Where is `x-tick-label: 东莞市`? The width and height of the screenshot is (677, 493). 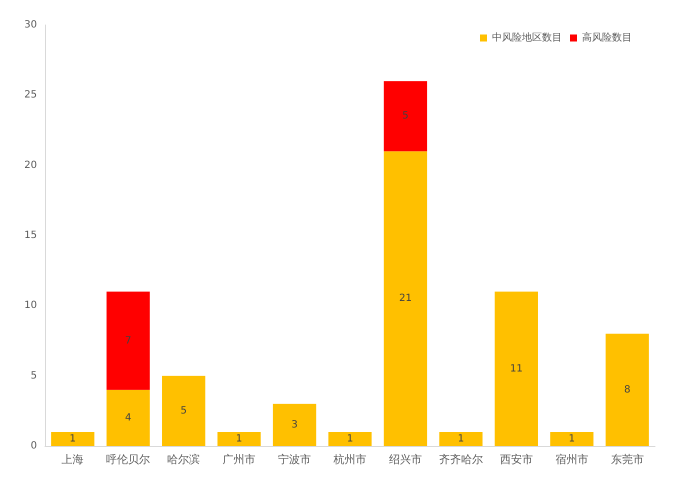 x-tick-label: 东莞市 is located at coordinates (627, 459).